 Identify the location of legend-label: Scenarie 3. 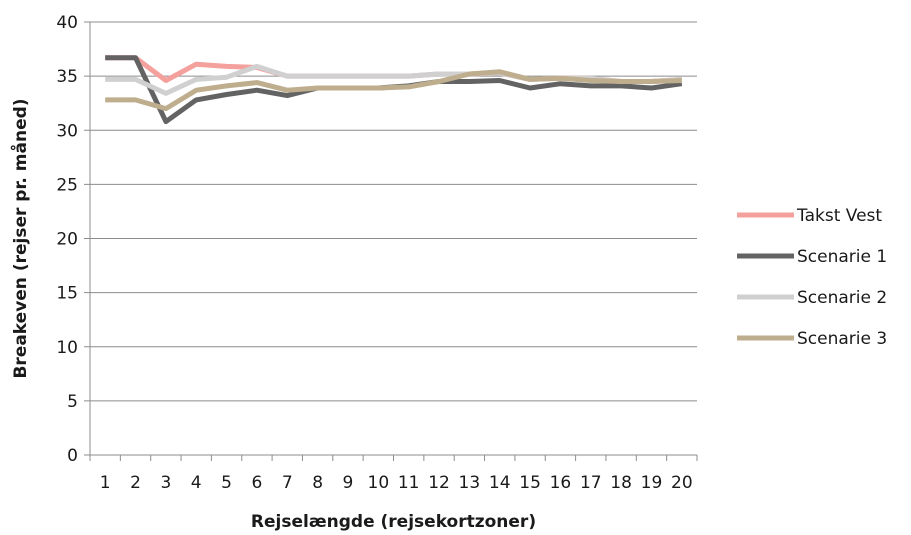
(842, 339).